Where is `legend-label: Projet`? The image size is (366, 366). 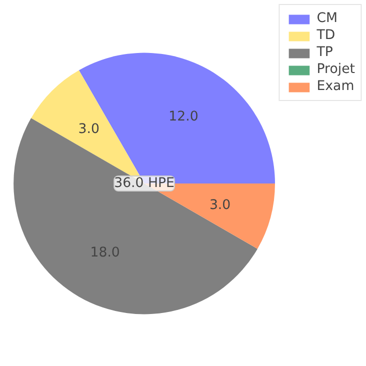 legend-label: Projet is located at coordinates (335, 69).